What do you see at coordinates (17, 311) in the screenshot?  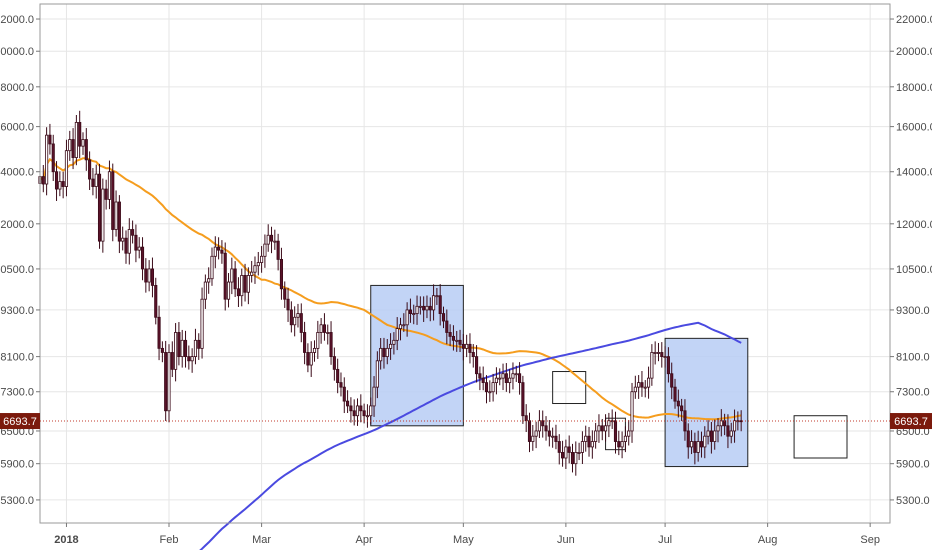 I see `y-tick-label-left: 9300.0` at bounding box center [17, 311].